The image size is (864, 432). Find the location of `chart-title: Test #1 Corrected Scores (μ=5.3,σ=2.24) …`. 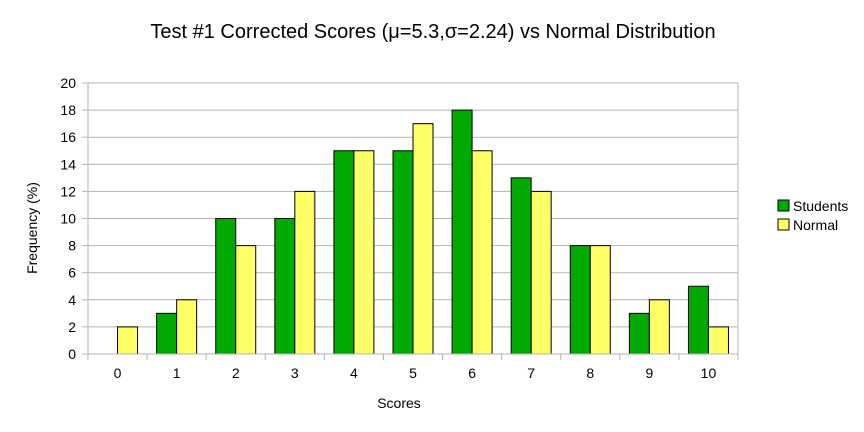

chart-title: Test #1 Corrected Scores (μ=5.3,σ=2.24) … is located at coordinates (432, 32).